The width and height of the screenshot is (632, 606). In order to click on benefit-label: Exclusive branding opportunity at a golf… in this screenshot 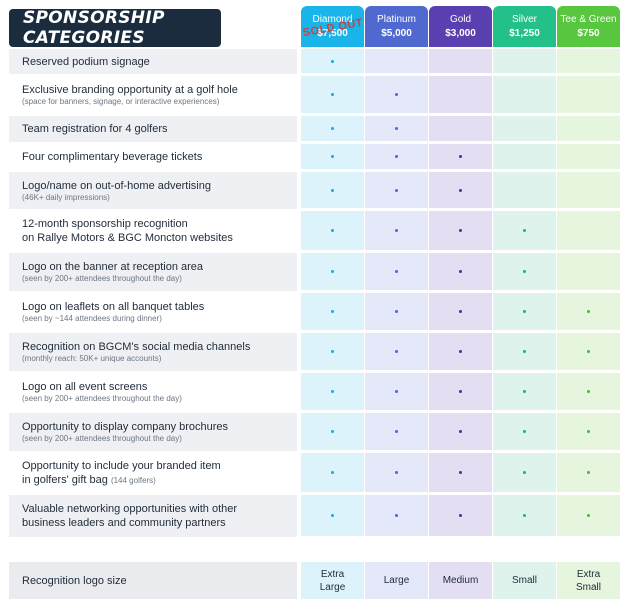, I will do `click(153, 95)`.